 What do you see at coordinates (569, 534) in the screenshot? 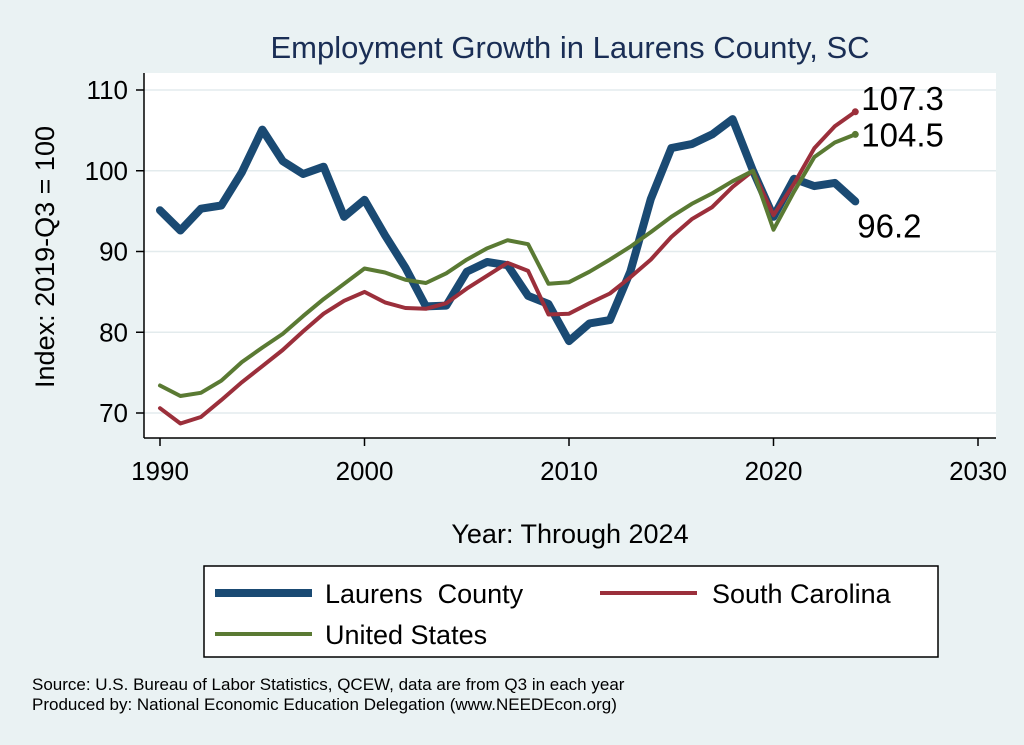
I see `x-axis-title: Year: Through 2024` at bounding box center [569, 534].